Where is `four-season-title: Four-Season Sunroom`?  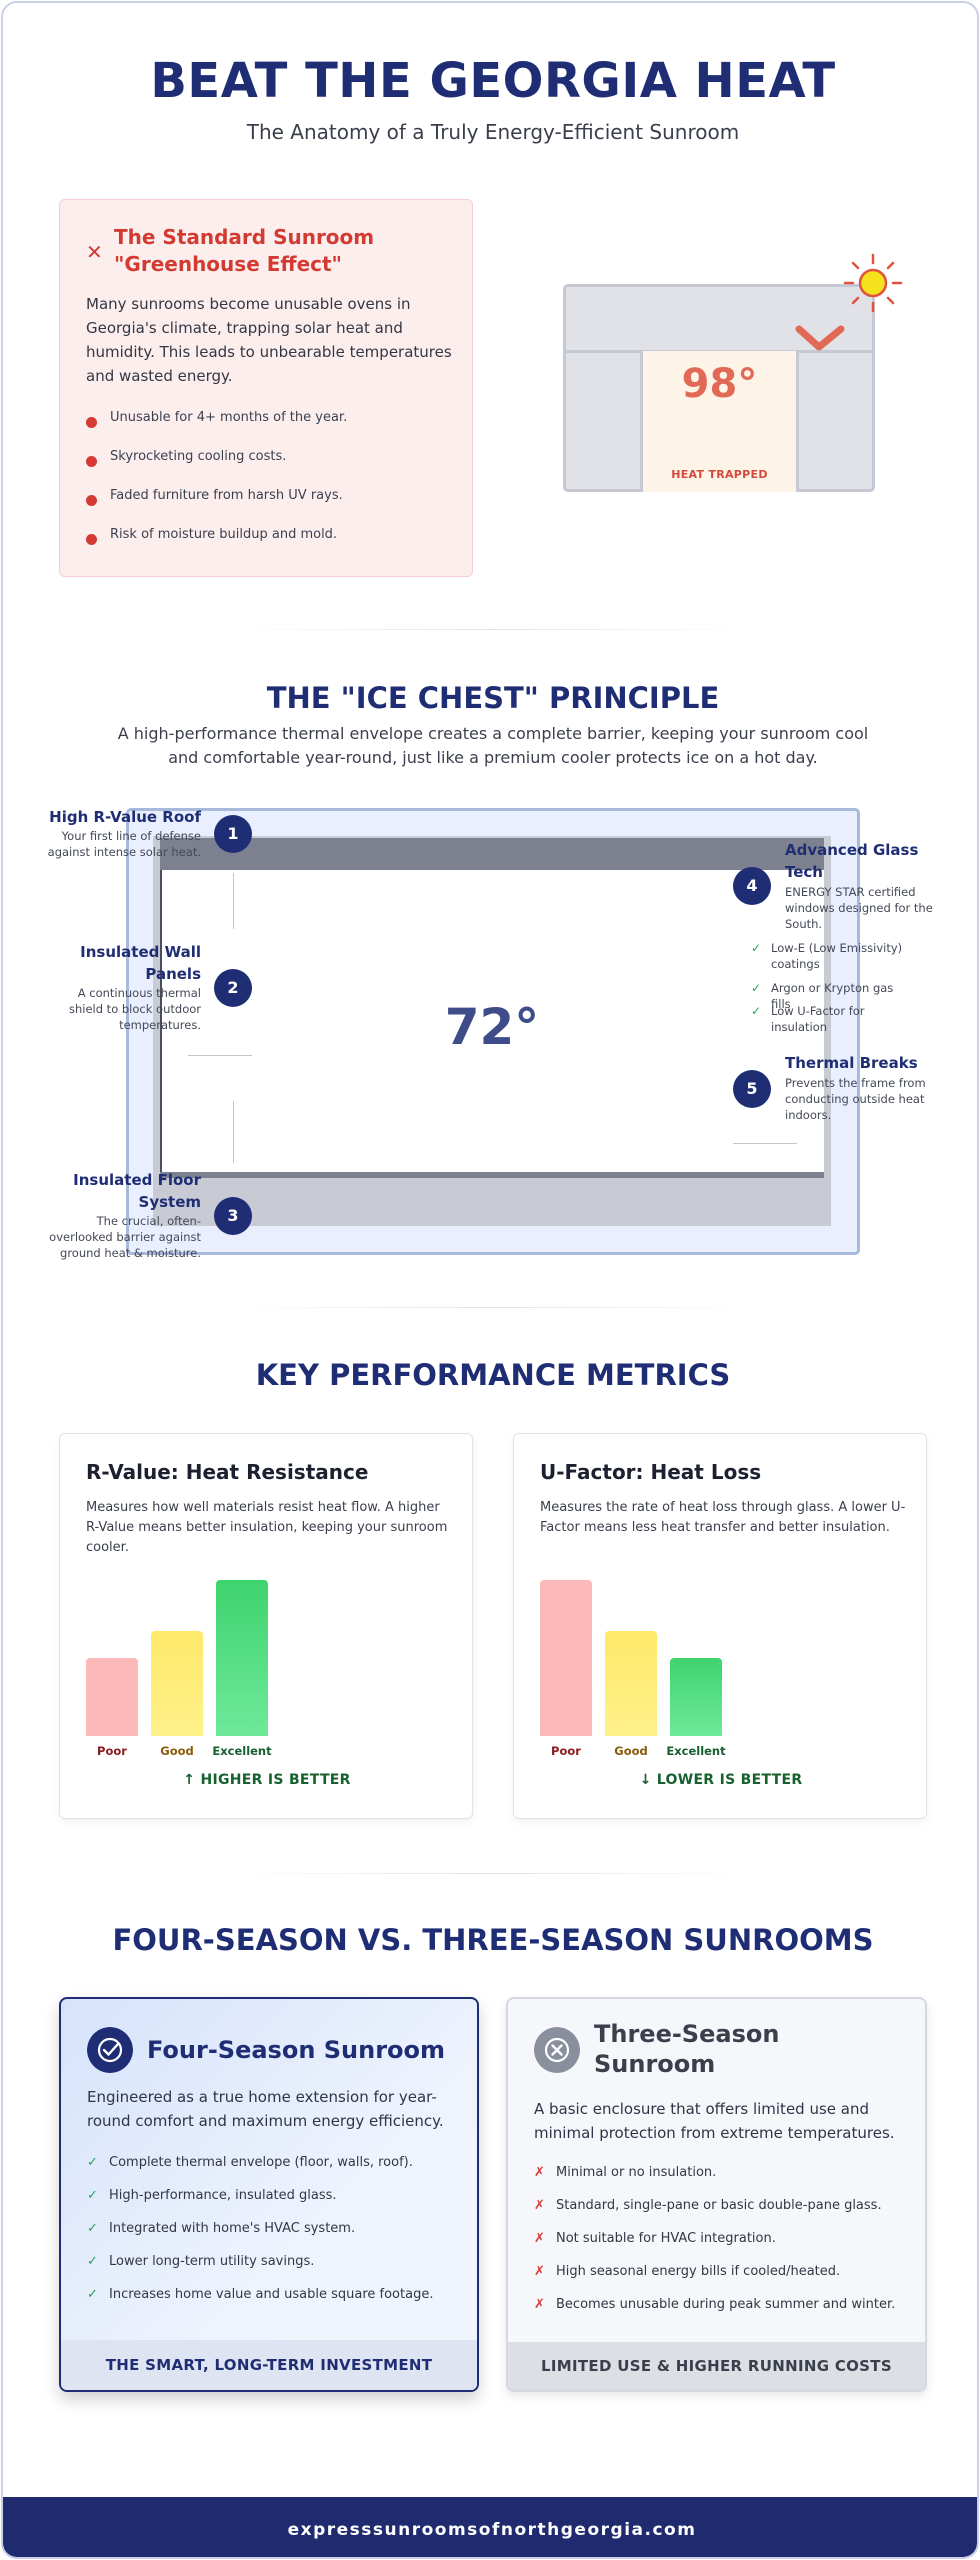 four-season-title: Four-Season Sunroom is located at coordinates (296, 2050).